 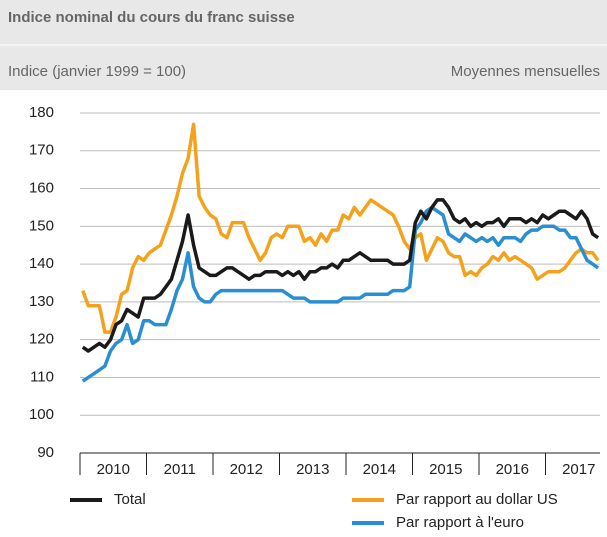 I want to click on legend-label: Par rapport au dollar US, so click(x=477, y=499).